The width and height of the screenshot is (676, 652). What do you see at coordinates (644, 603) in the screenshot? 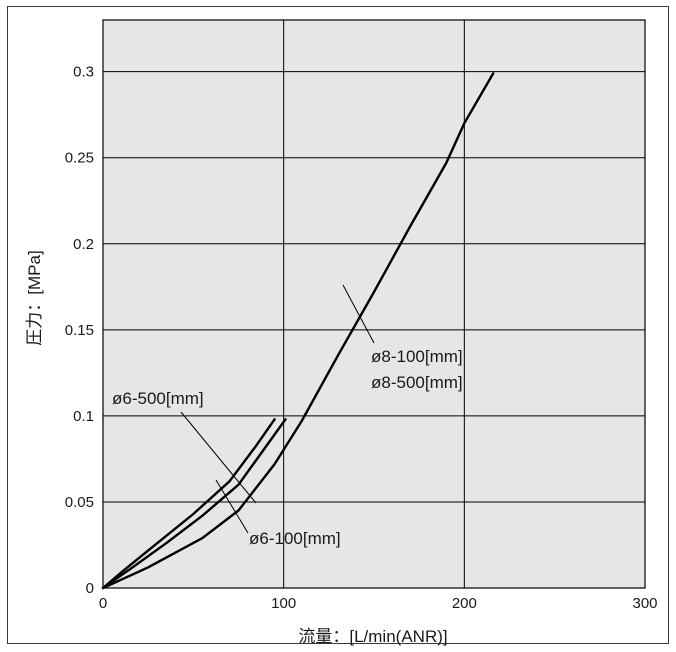
I see `x-tick-label-3: 300` at bounding box center [644, 603].